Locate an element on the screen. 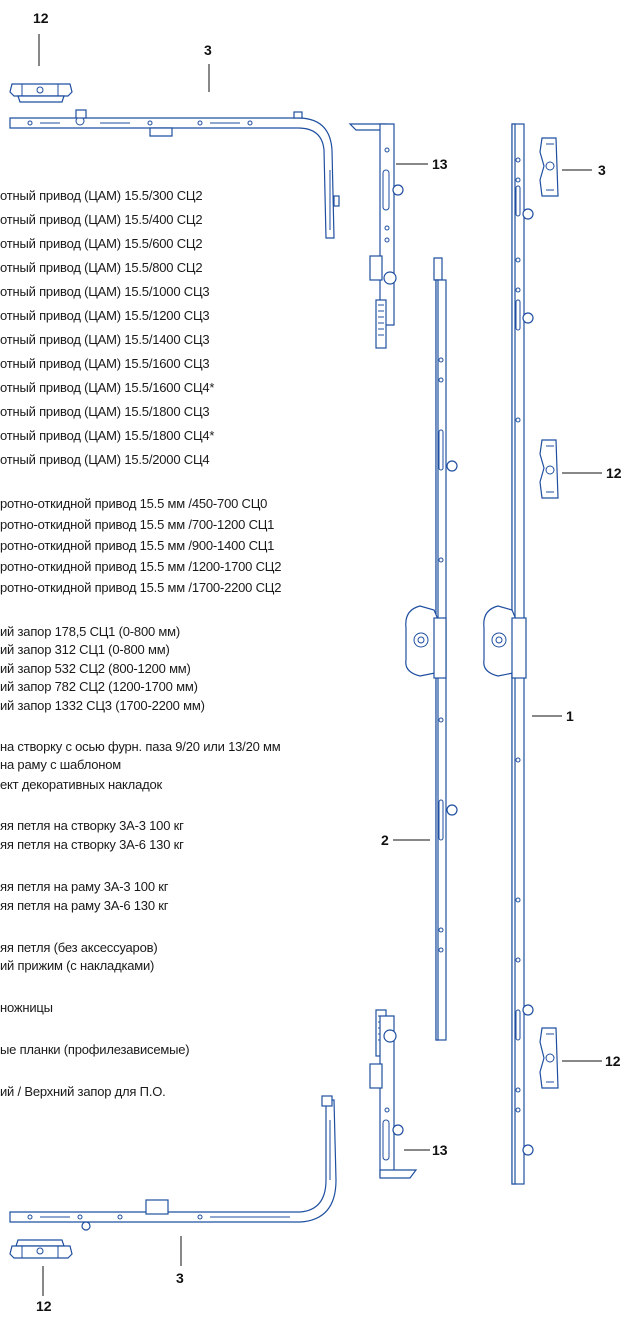 The width and height of the screenshot is (625, 1317). callout-12-bottom: 12 is located at coordinates (44, 1306).